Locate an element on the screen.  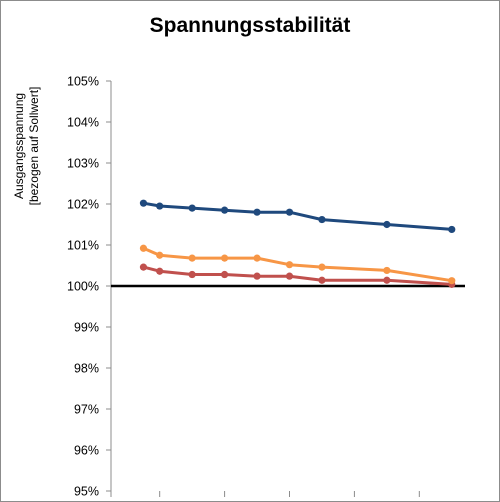
y-tick-label: 103% is located at coordinates (83, 164).